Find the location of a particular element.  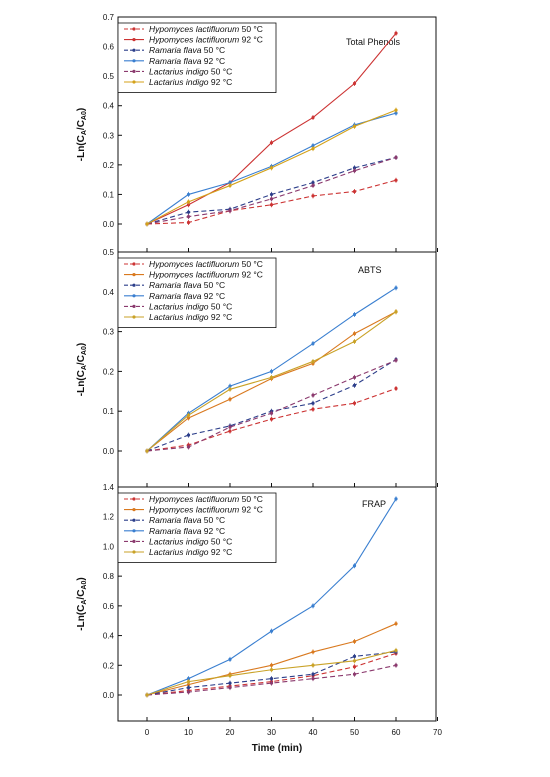

chart-title: ABTS is located at coordinates (370, 270).